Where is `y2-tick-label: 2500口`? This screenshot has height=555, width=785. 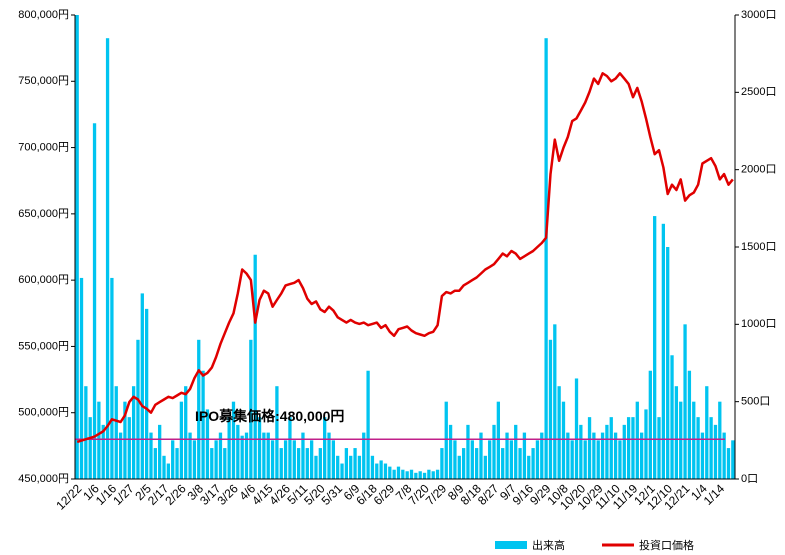 y2-tick-label: 2500口 is located at coordinates (758, 92).